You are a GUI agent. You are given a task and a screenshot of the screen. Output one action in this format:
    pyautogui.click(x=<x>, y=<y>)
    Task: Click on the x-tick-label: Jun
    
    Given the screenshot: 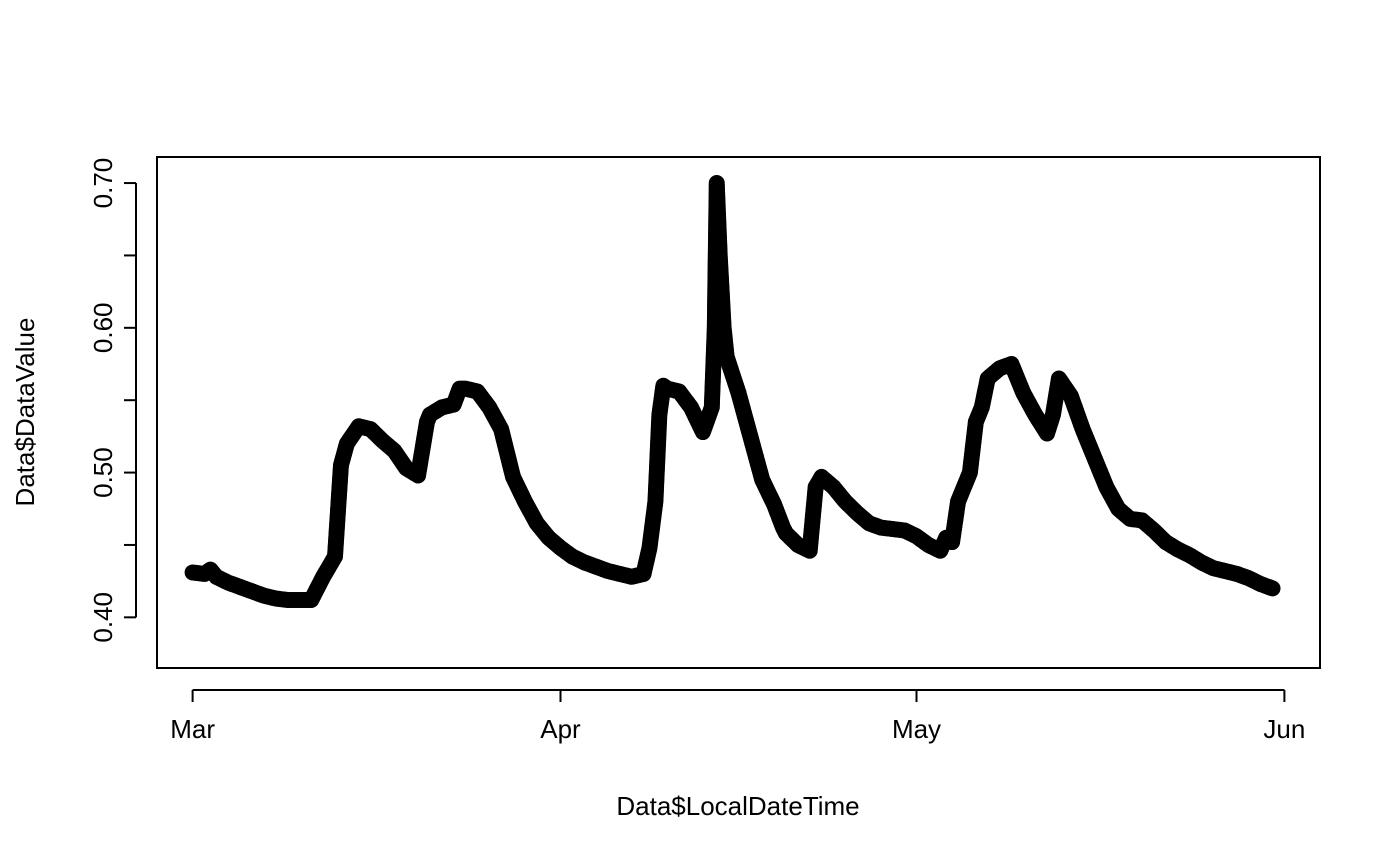 What is the action you would take?
    pyautogui.click(x=1284, y=729)
    